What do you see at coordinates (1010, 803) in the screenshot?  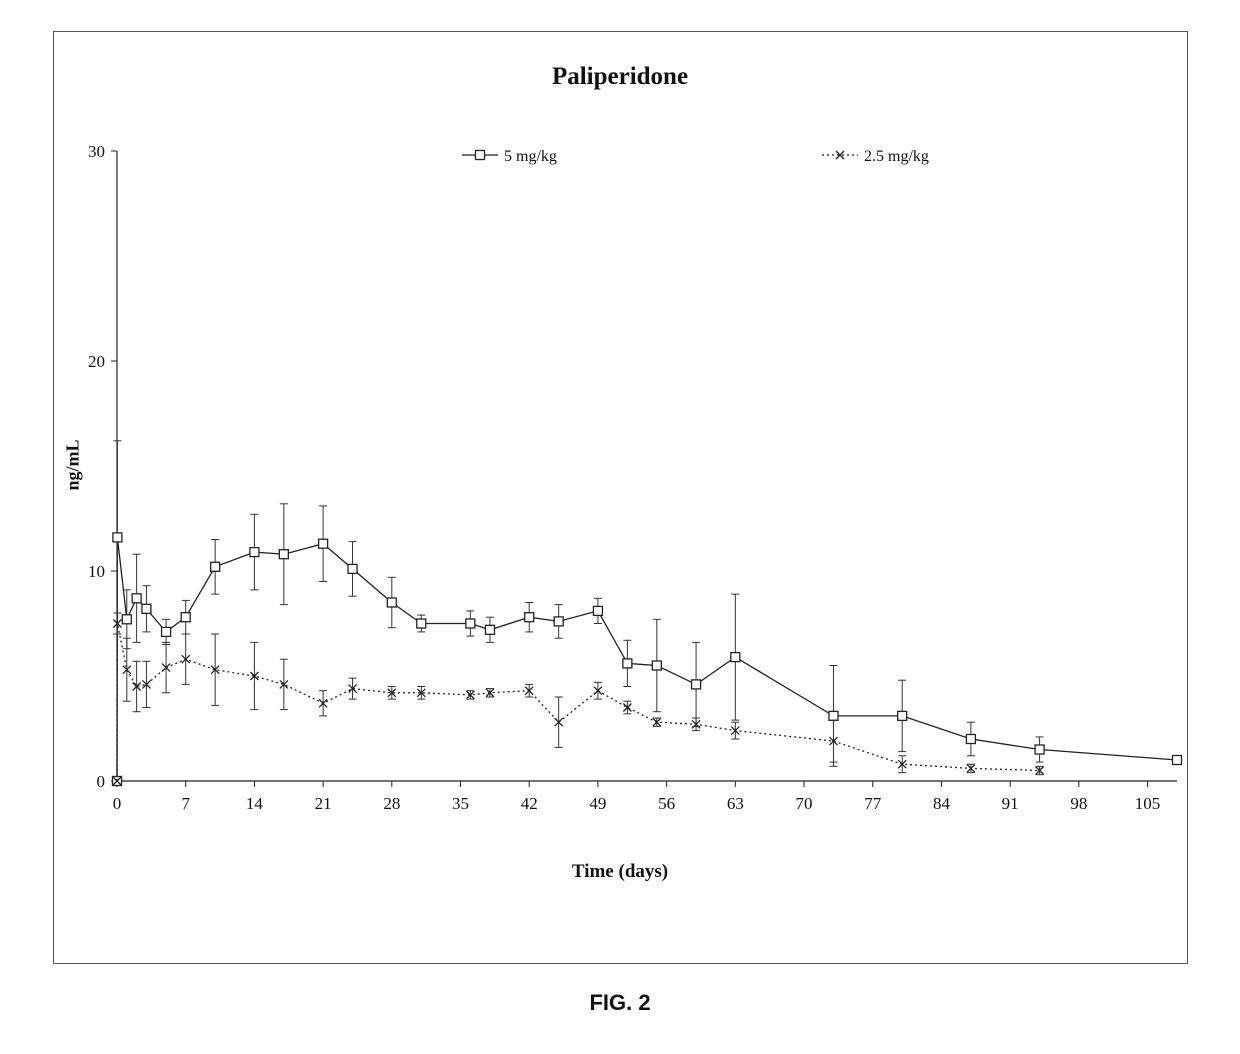 I see `x-tick-label: 91` at bounding box center [1010, 803].